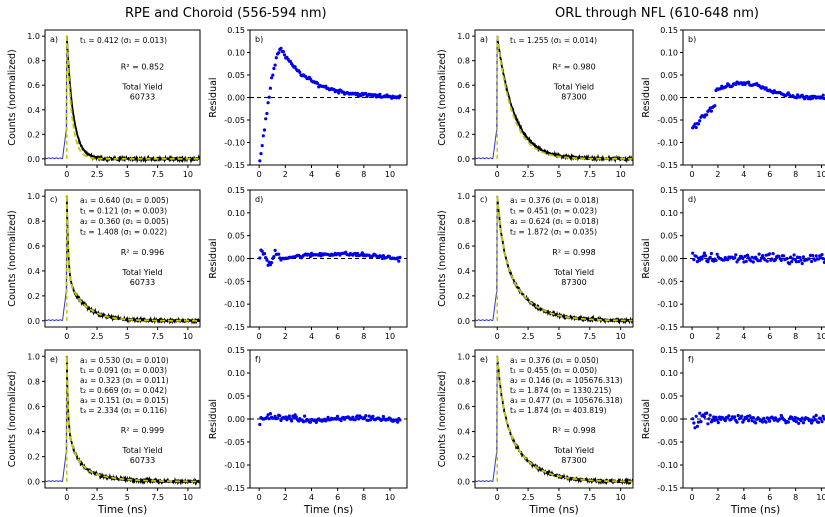 Image resolution: width=825 pixels, height=517 pixels. I want to click on x-tick-label: 7.5, so click(157, 336).